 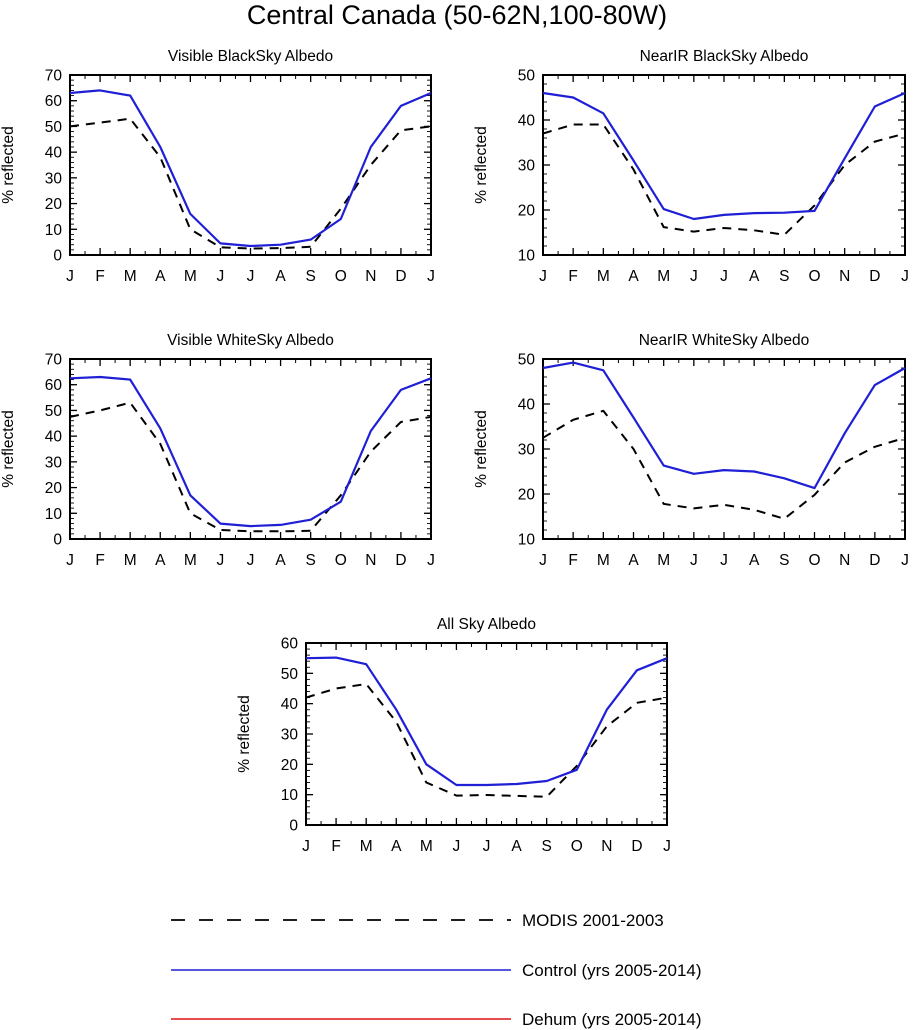 What do you see at coordinates (612, 970) in the screenshot?
I see `legend-label: Control (yrs 2005-2014)` at bounding box center [612, 970].